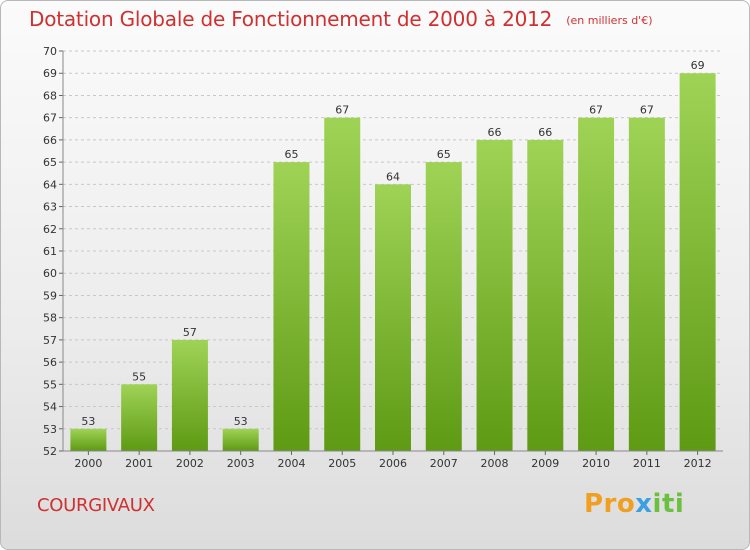 This screenshot has width=750, height=550. What do you see at coordinates (190, 332) in the screenshot?
I see `bar-value-label: 57` at bounding box center [190, 332].